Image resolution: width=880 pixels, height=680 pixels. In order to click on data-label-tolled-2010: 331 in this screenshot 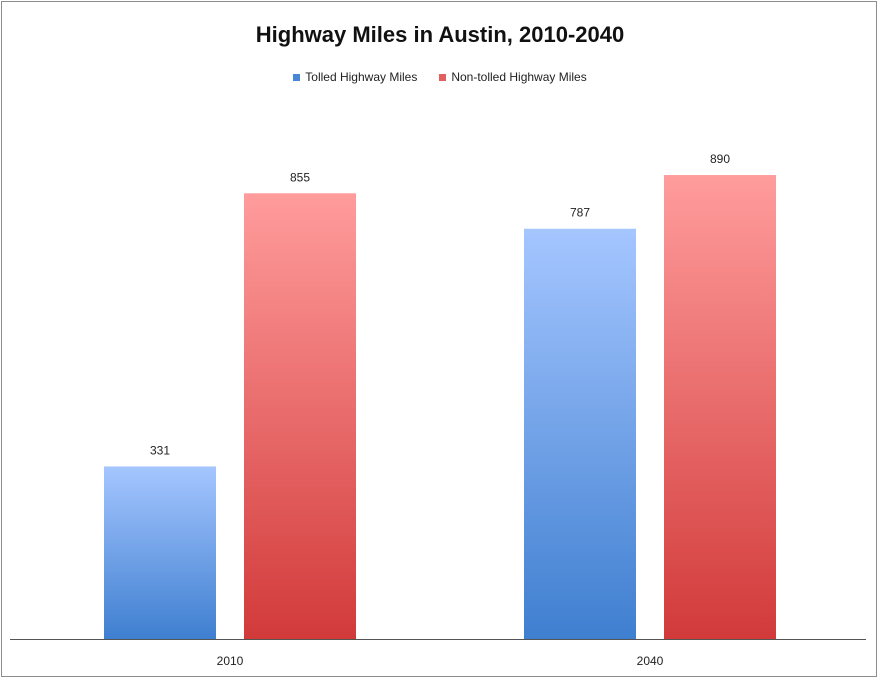, I will do `click(160, 450)`.